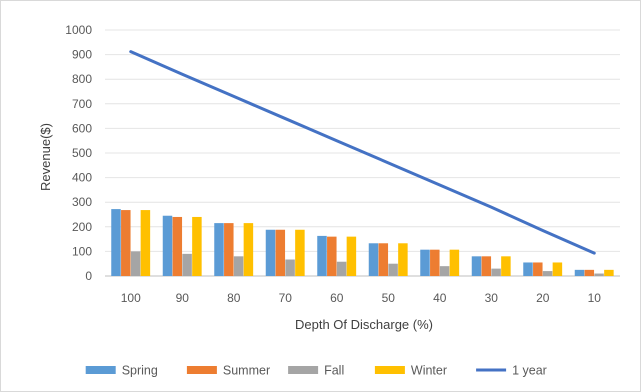  I want to click on y-tick-label: 300, so click(82, 202).